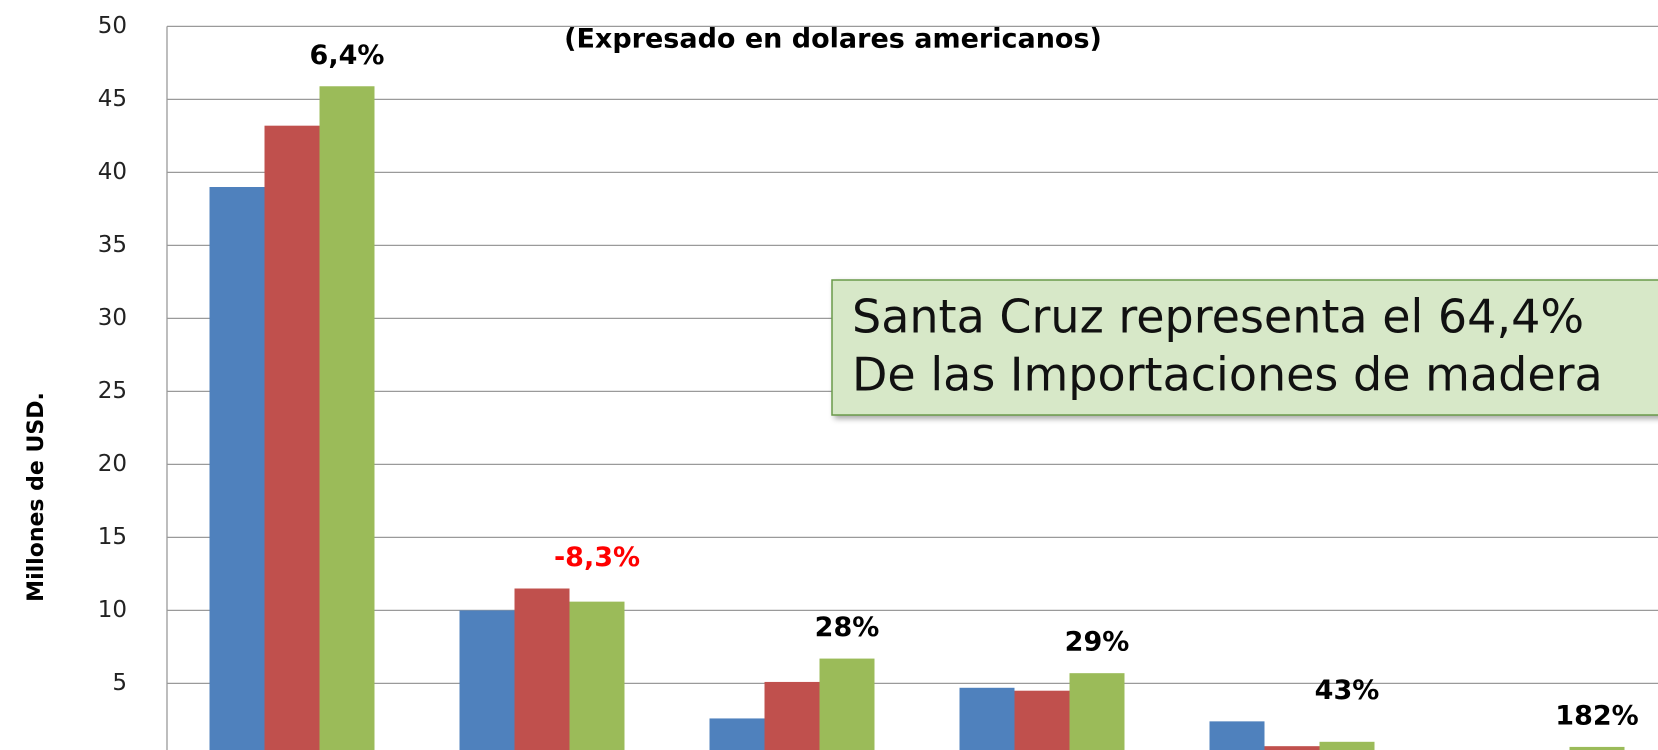  Describe the element at coordinates (112, 99) in the screenshot. I see `y-tick-label: 45` at that location.